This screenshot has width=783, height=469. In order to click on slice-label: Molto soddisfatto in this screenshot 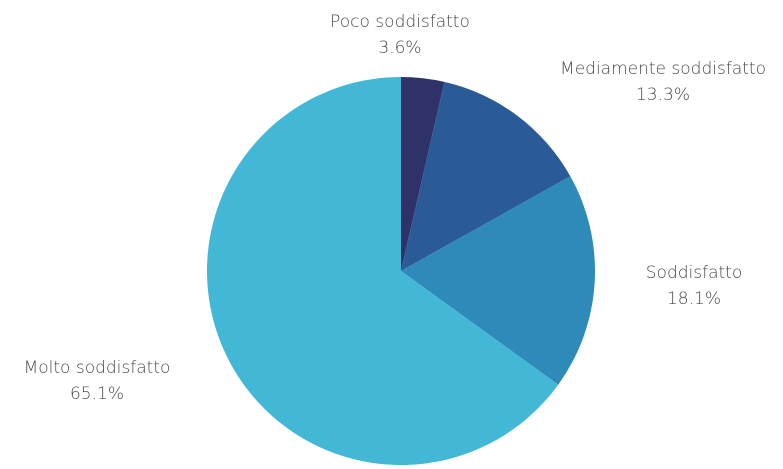, I will do `click(97, 368)`.